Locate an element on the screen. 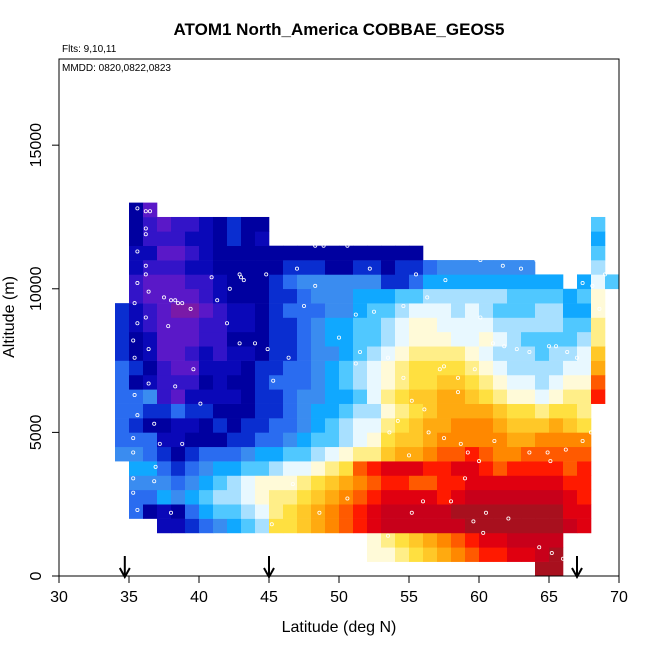  x-axis: 30 35 40 45 50 55 60 65 70 is located at coordinates (339, 590).